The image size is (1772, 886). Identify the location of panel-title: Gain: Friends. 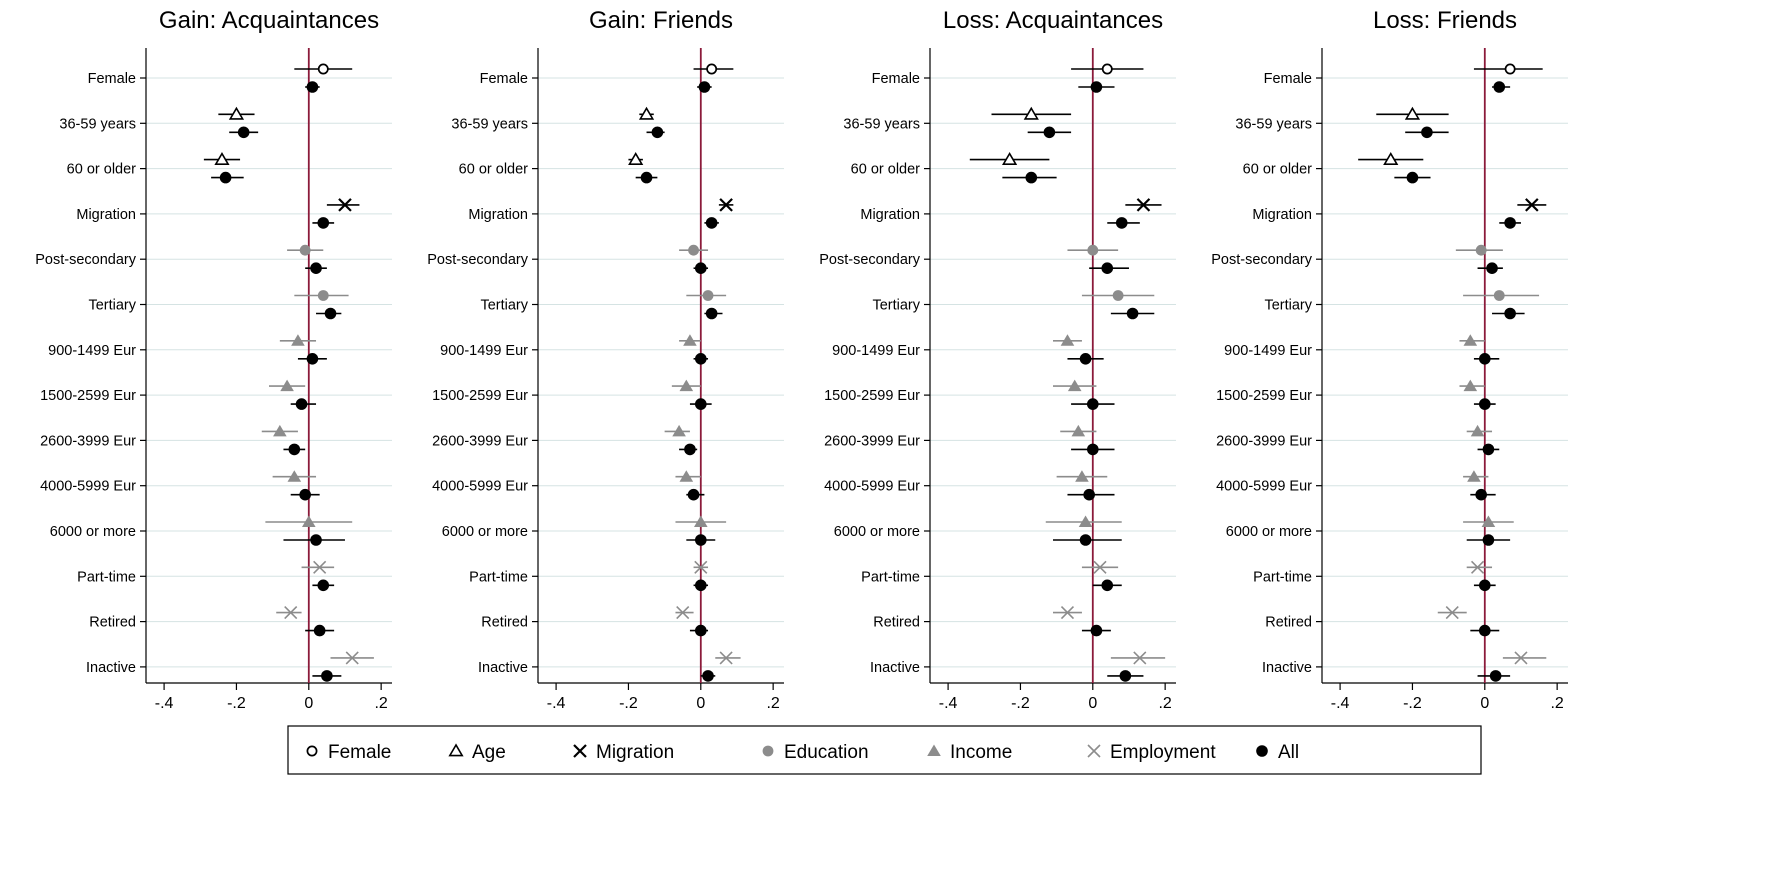
(661, 20).